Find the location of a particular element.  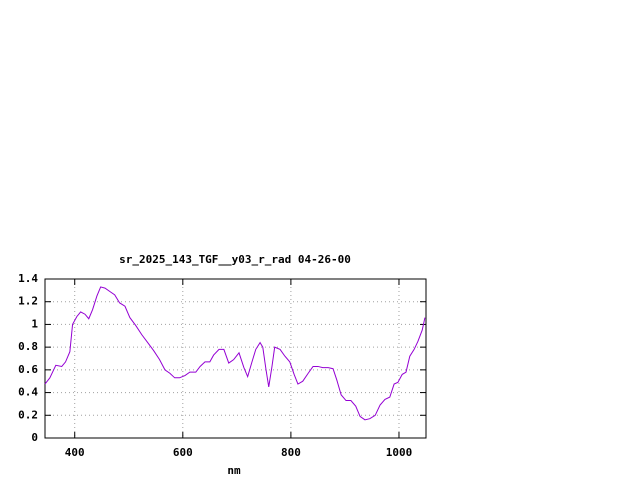

y-tick-label: 1.2 is located at coordinates (28, 301).